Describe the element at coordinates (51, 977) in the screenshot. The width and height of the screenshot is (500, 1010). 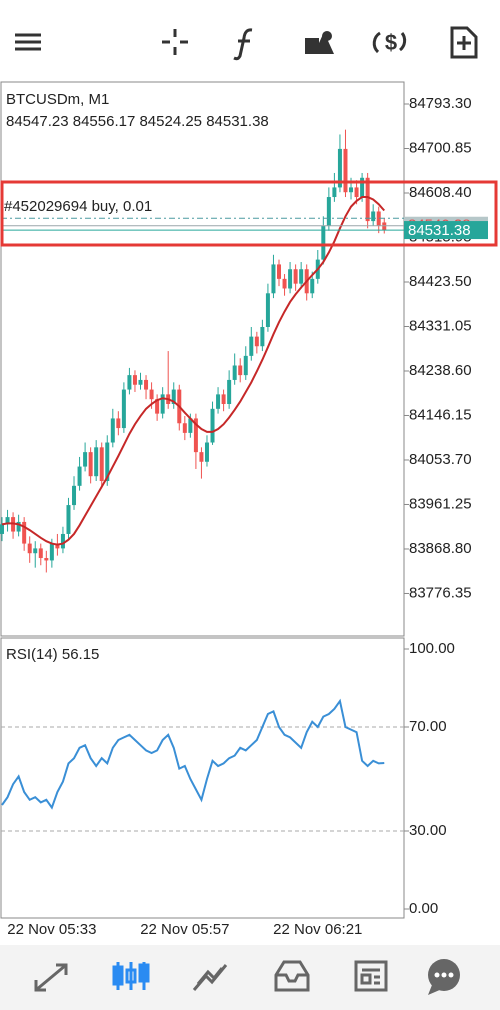
I see `quotes-tab` at that location.